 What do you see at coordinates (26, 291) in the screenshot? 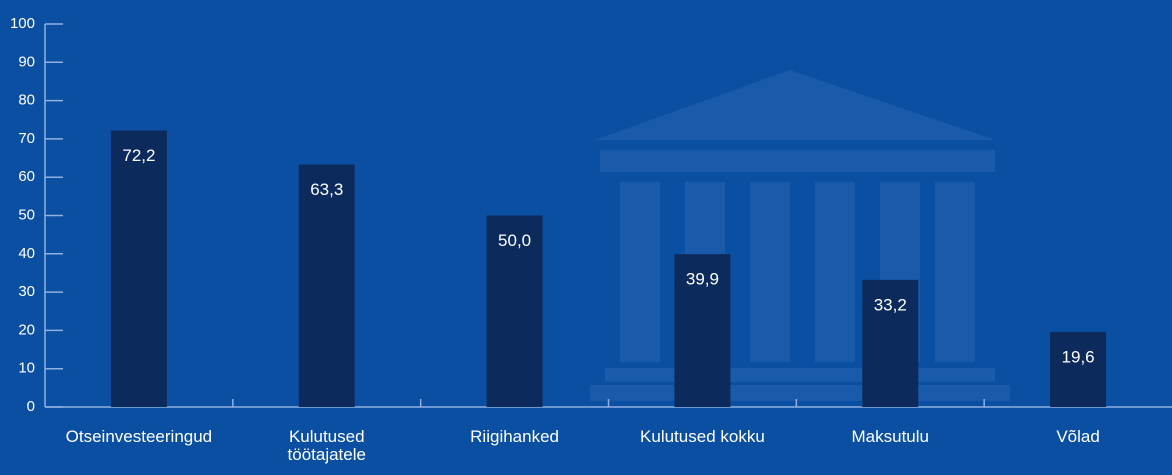
I see `y-tick-label: 30` at bounding box center [26, 291].